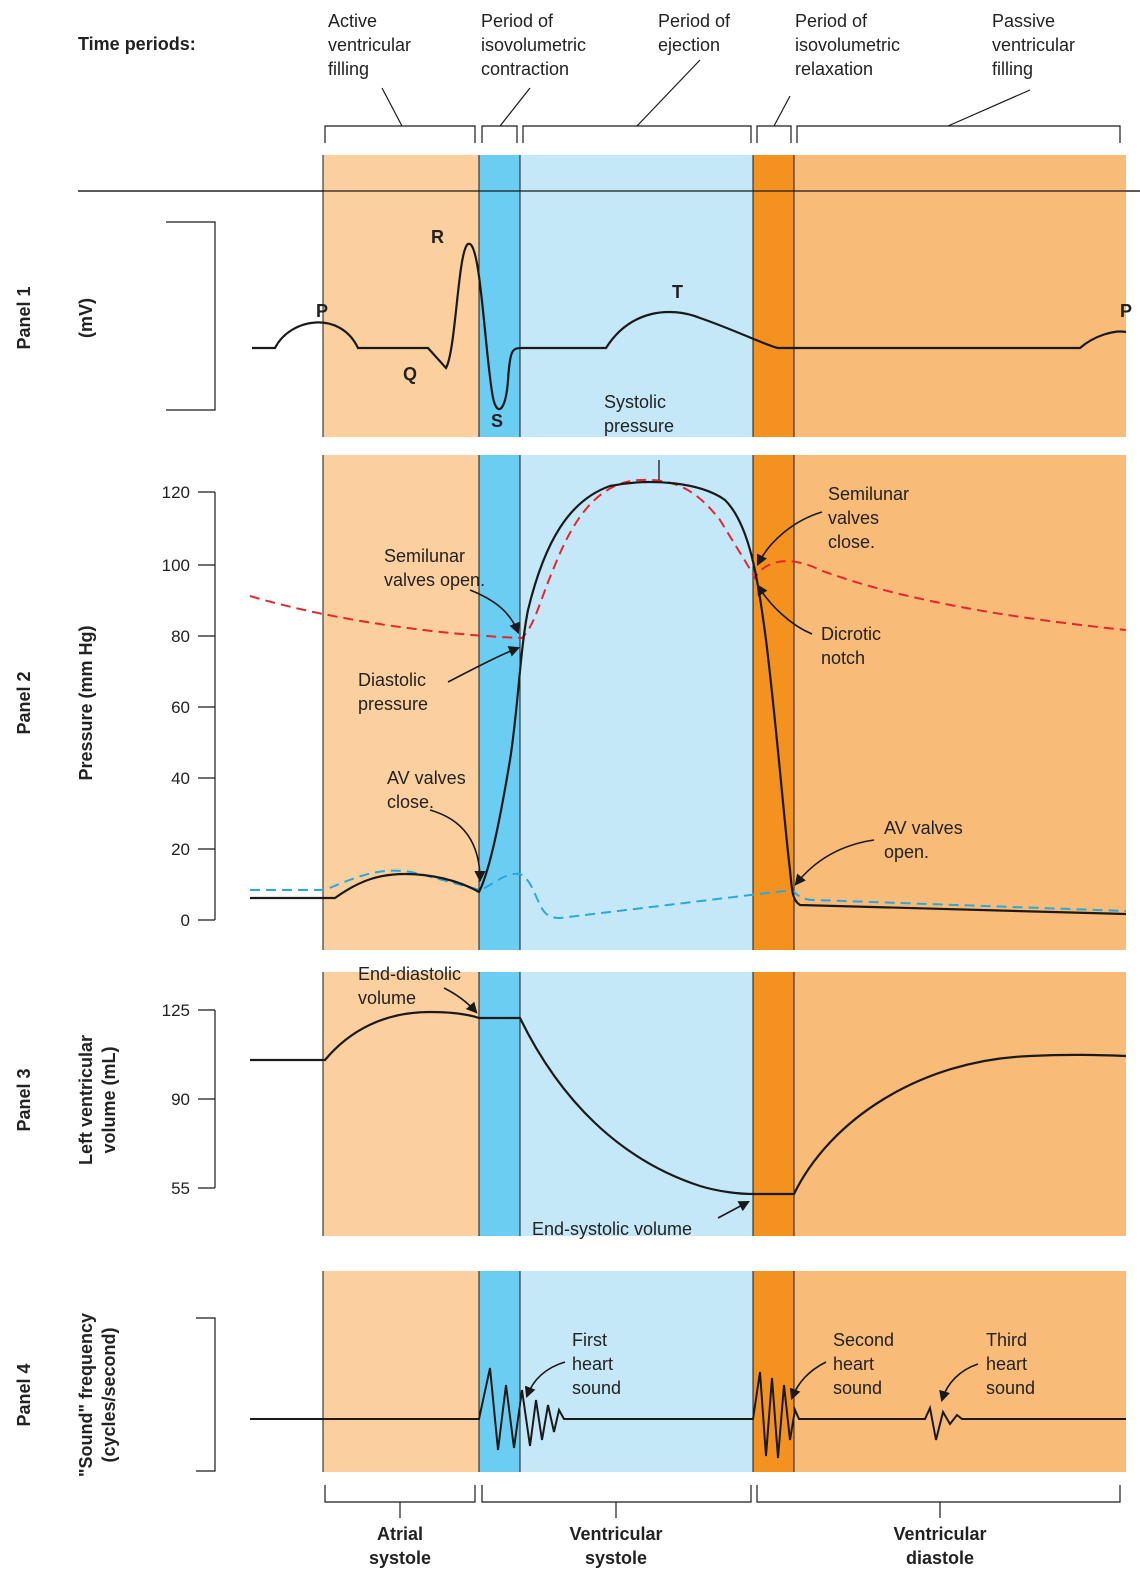 This screenshot has width=1140, height=1585. What do you see at coordinates (878, 852) in the screenshot?
I see `annotation-av-open: AV valves open.` at bounding box center [878, 852].